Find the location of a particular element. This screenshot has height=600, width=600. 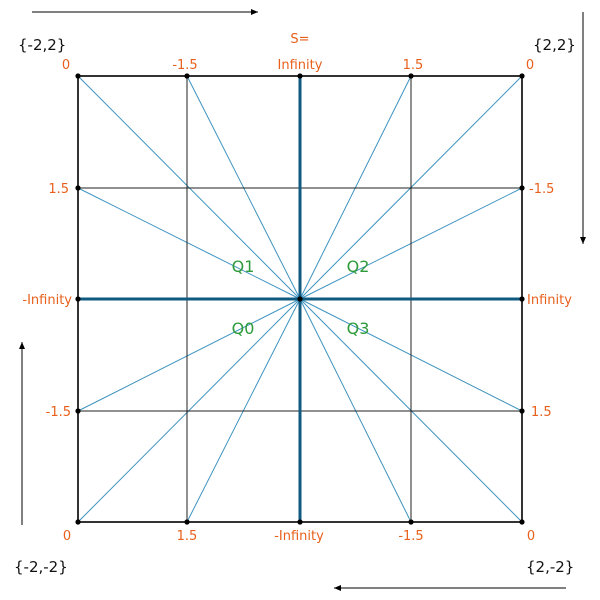

top-label-right: 0 is located at coordinates (530, 65).